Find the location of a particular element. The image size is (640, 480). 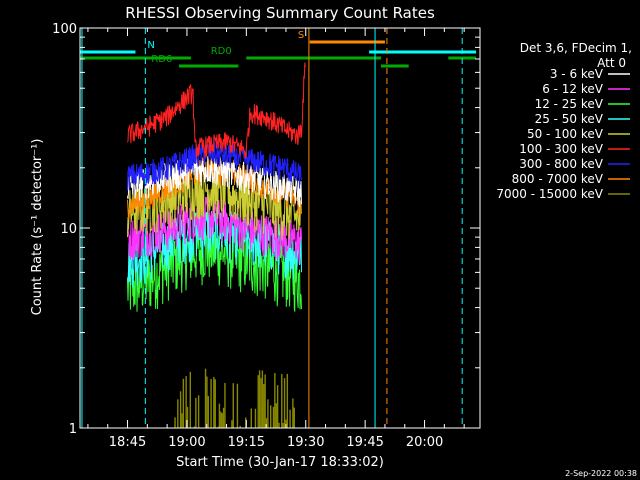

legend-label: 50 - 100 keV is located at coordinates (565, 134).